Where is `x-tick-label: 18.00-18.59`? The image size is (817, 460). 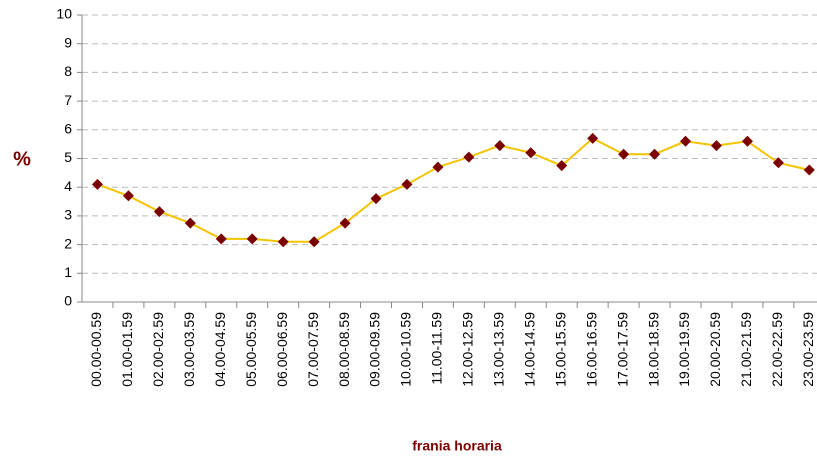 x-tick-label: 18.00-18.59 is located at coordinates (653, 349).